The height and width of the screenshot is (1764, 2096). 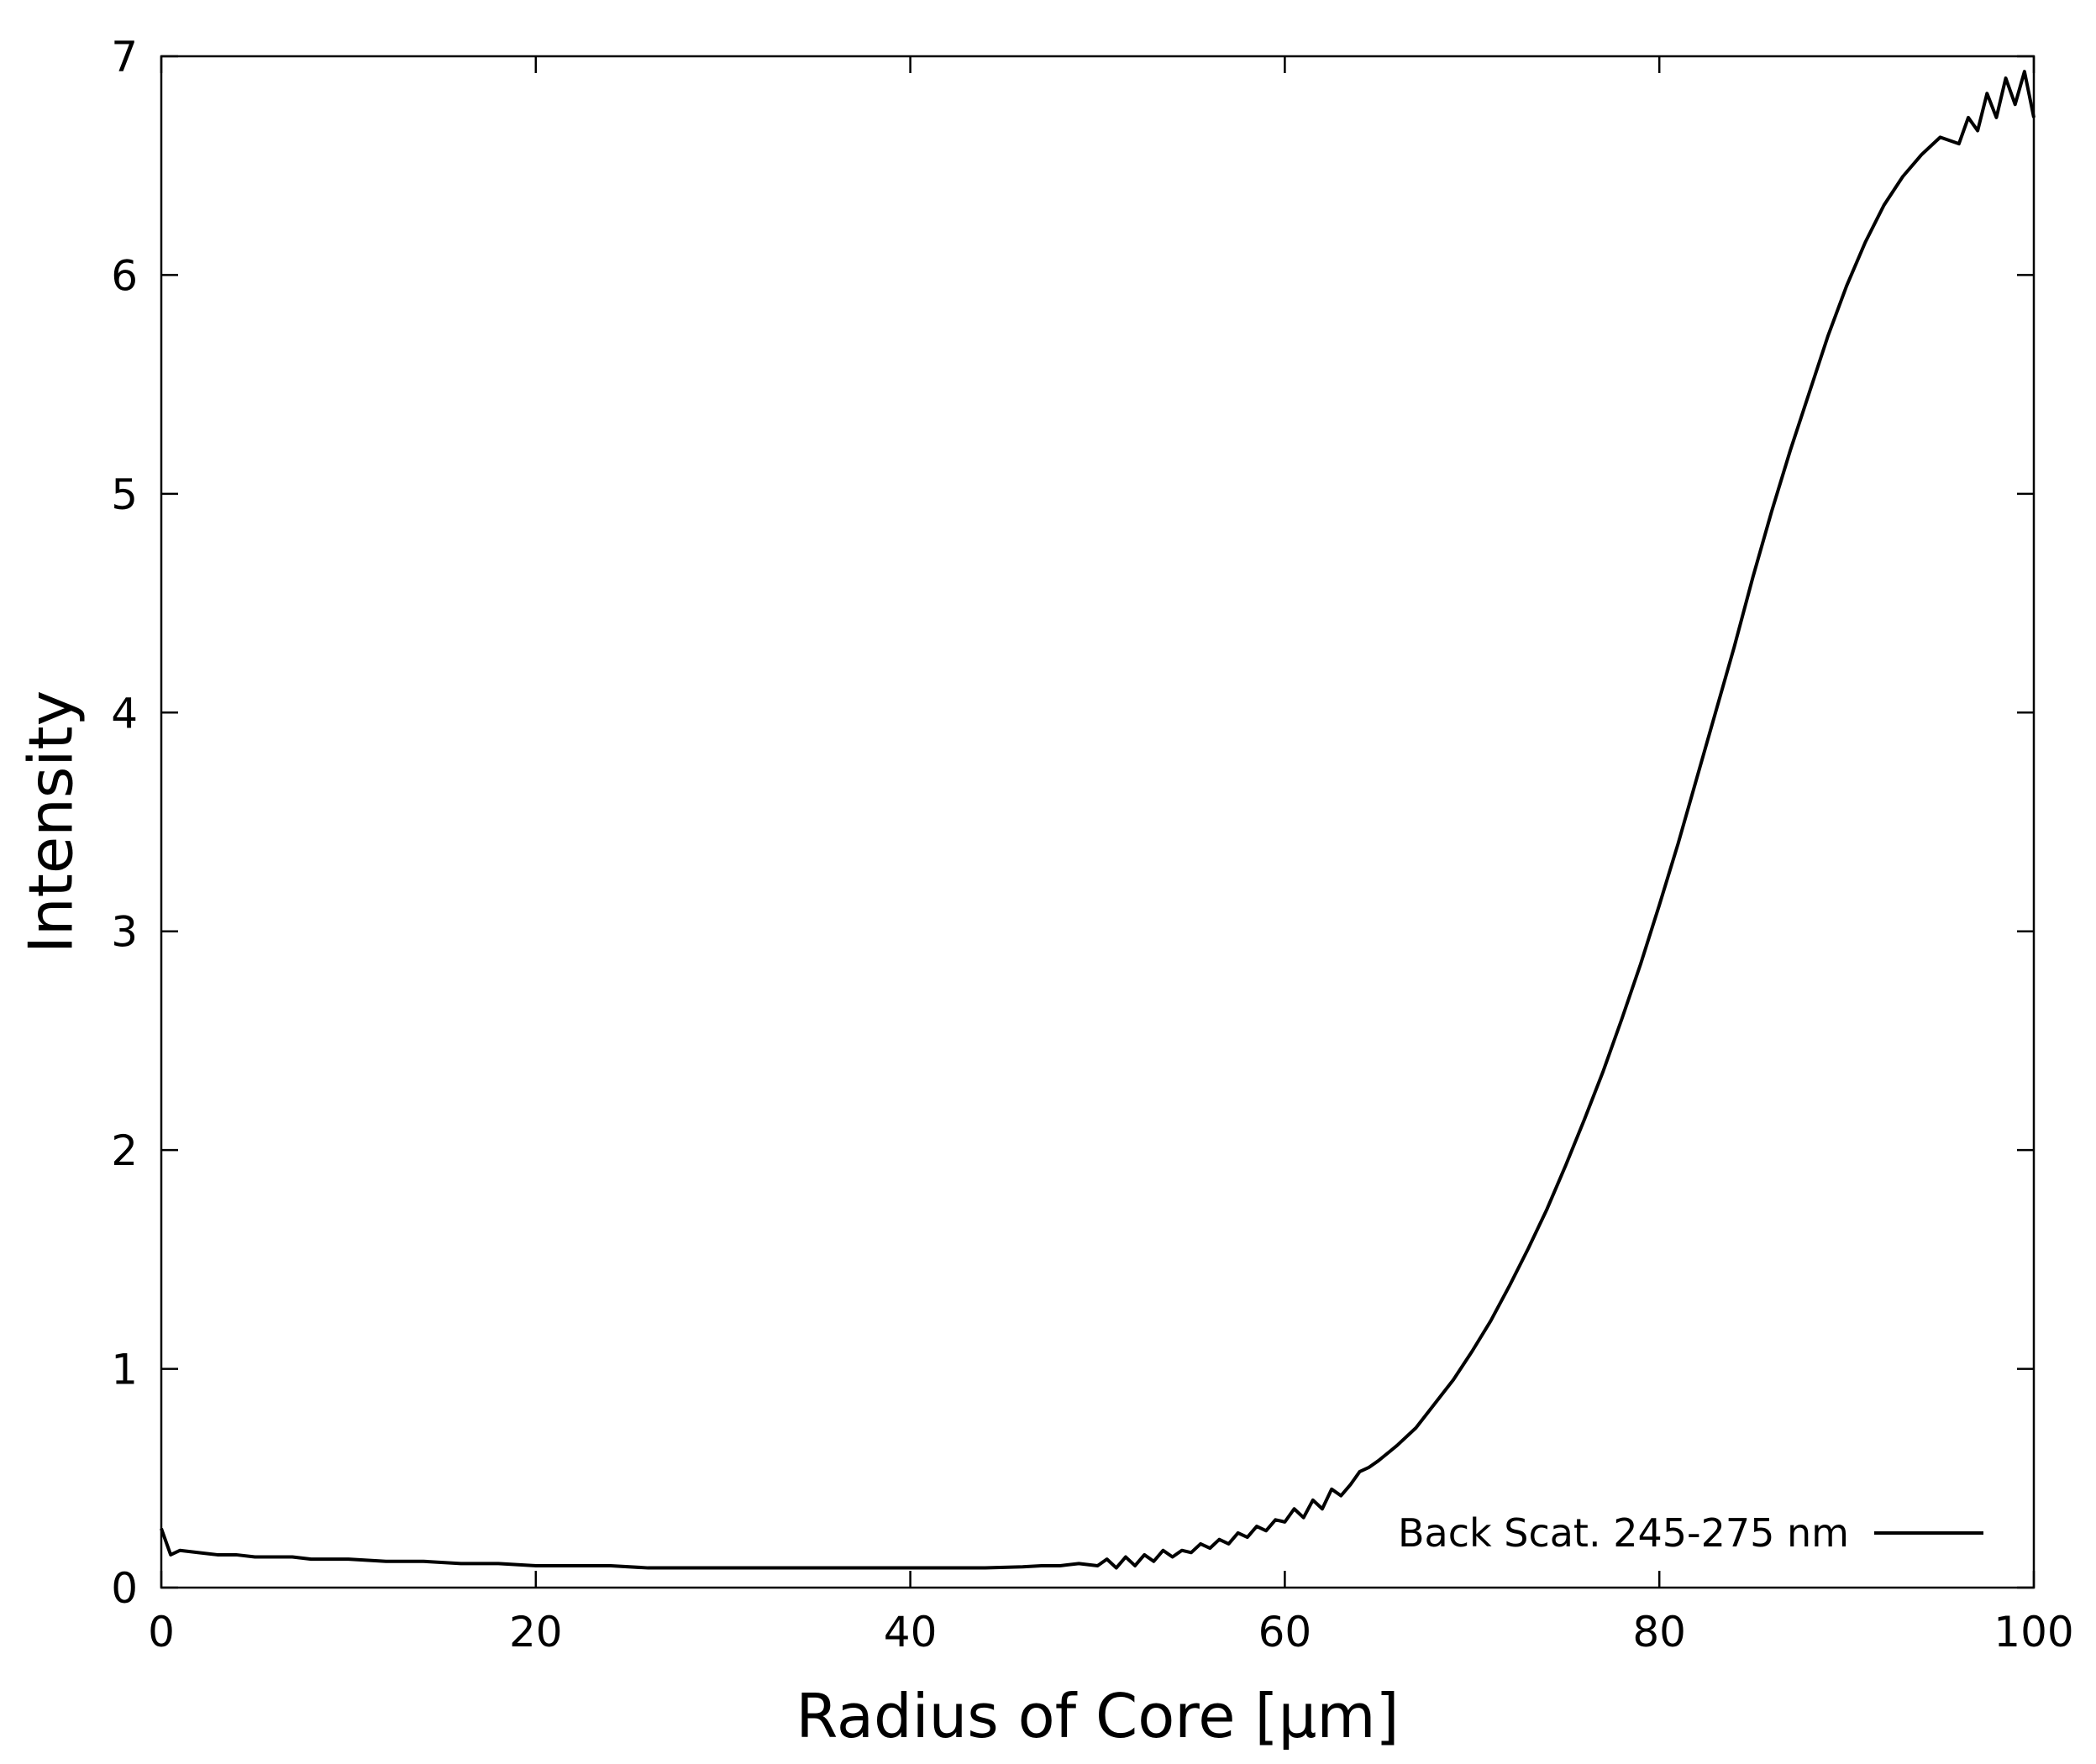 I want to click on y-tick-labels: 0 1 2 3 4 5 6 7, so click(x=124, y=823).